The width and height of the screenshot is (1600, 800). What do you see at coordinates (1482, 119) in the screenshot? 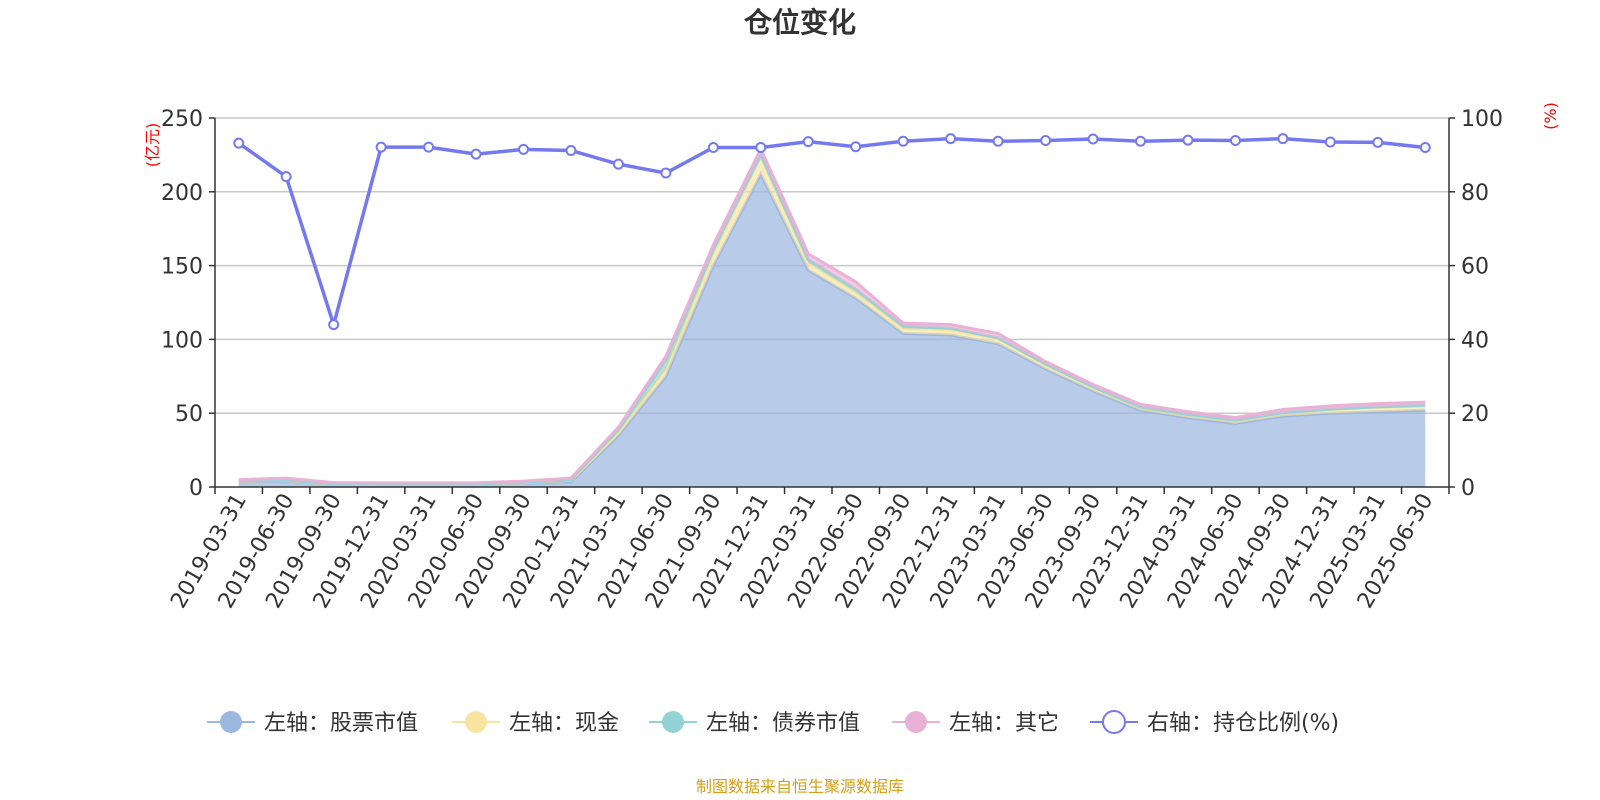
I see `right-axis-tick-label: 100` at bounding box center [1482, 119].